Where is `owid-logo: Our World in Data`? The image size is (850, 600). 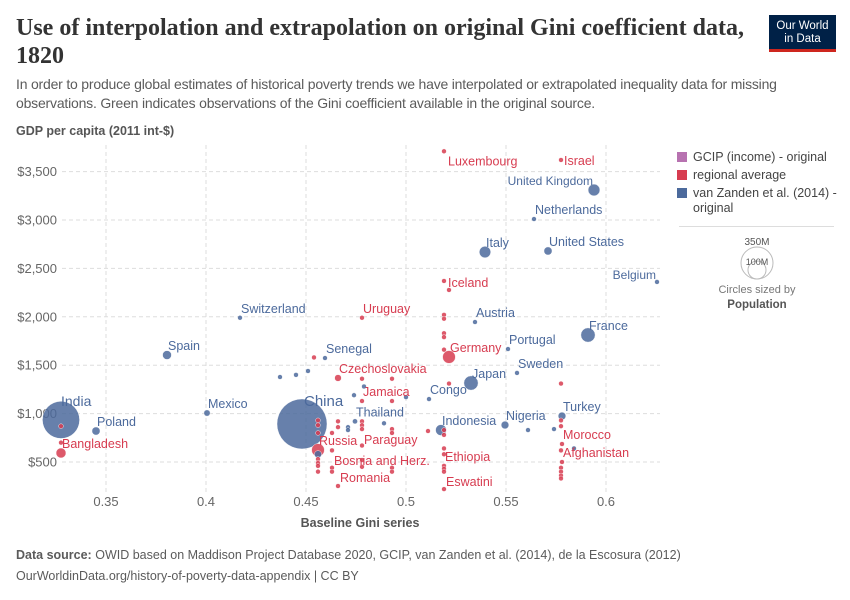
owid-logo: Our World in Data is located at coordinates (802, 33).